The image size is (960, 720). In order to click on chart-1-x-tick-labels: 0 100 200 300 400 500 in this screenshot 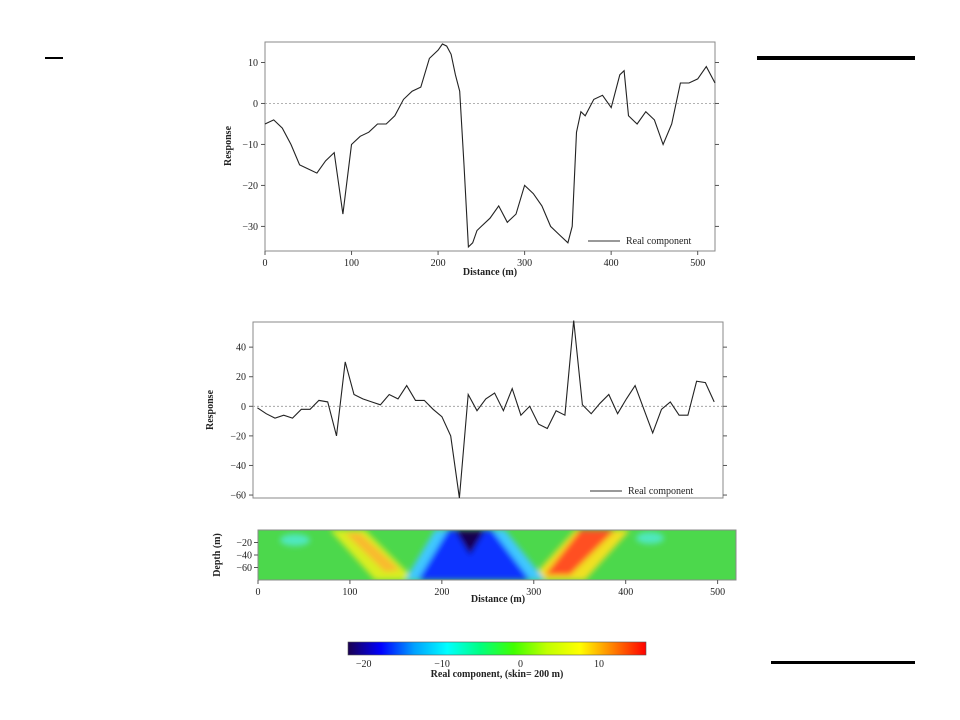, I will do `click(484, 263)`.